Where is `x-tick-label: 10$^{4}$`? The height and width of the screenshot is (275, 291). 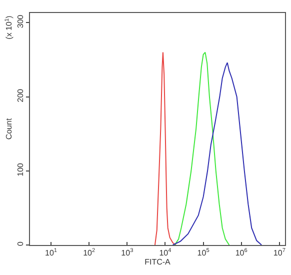 x-tick-label: 10$^{4}$ is located at coordinates (165, 253).